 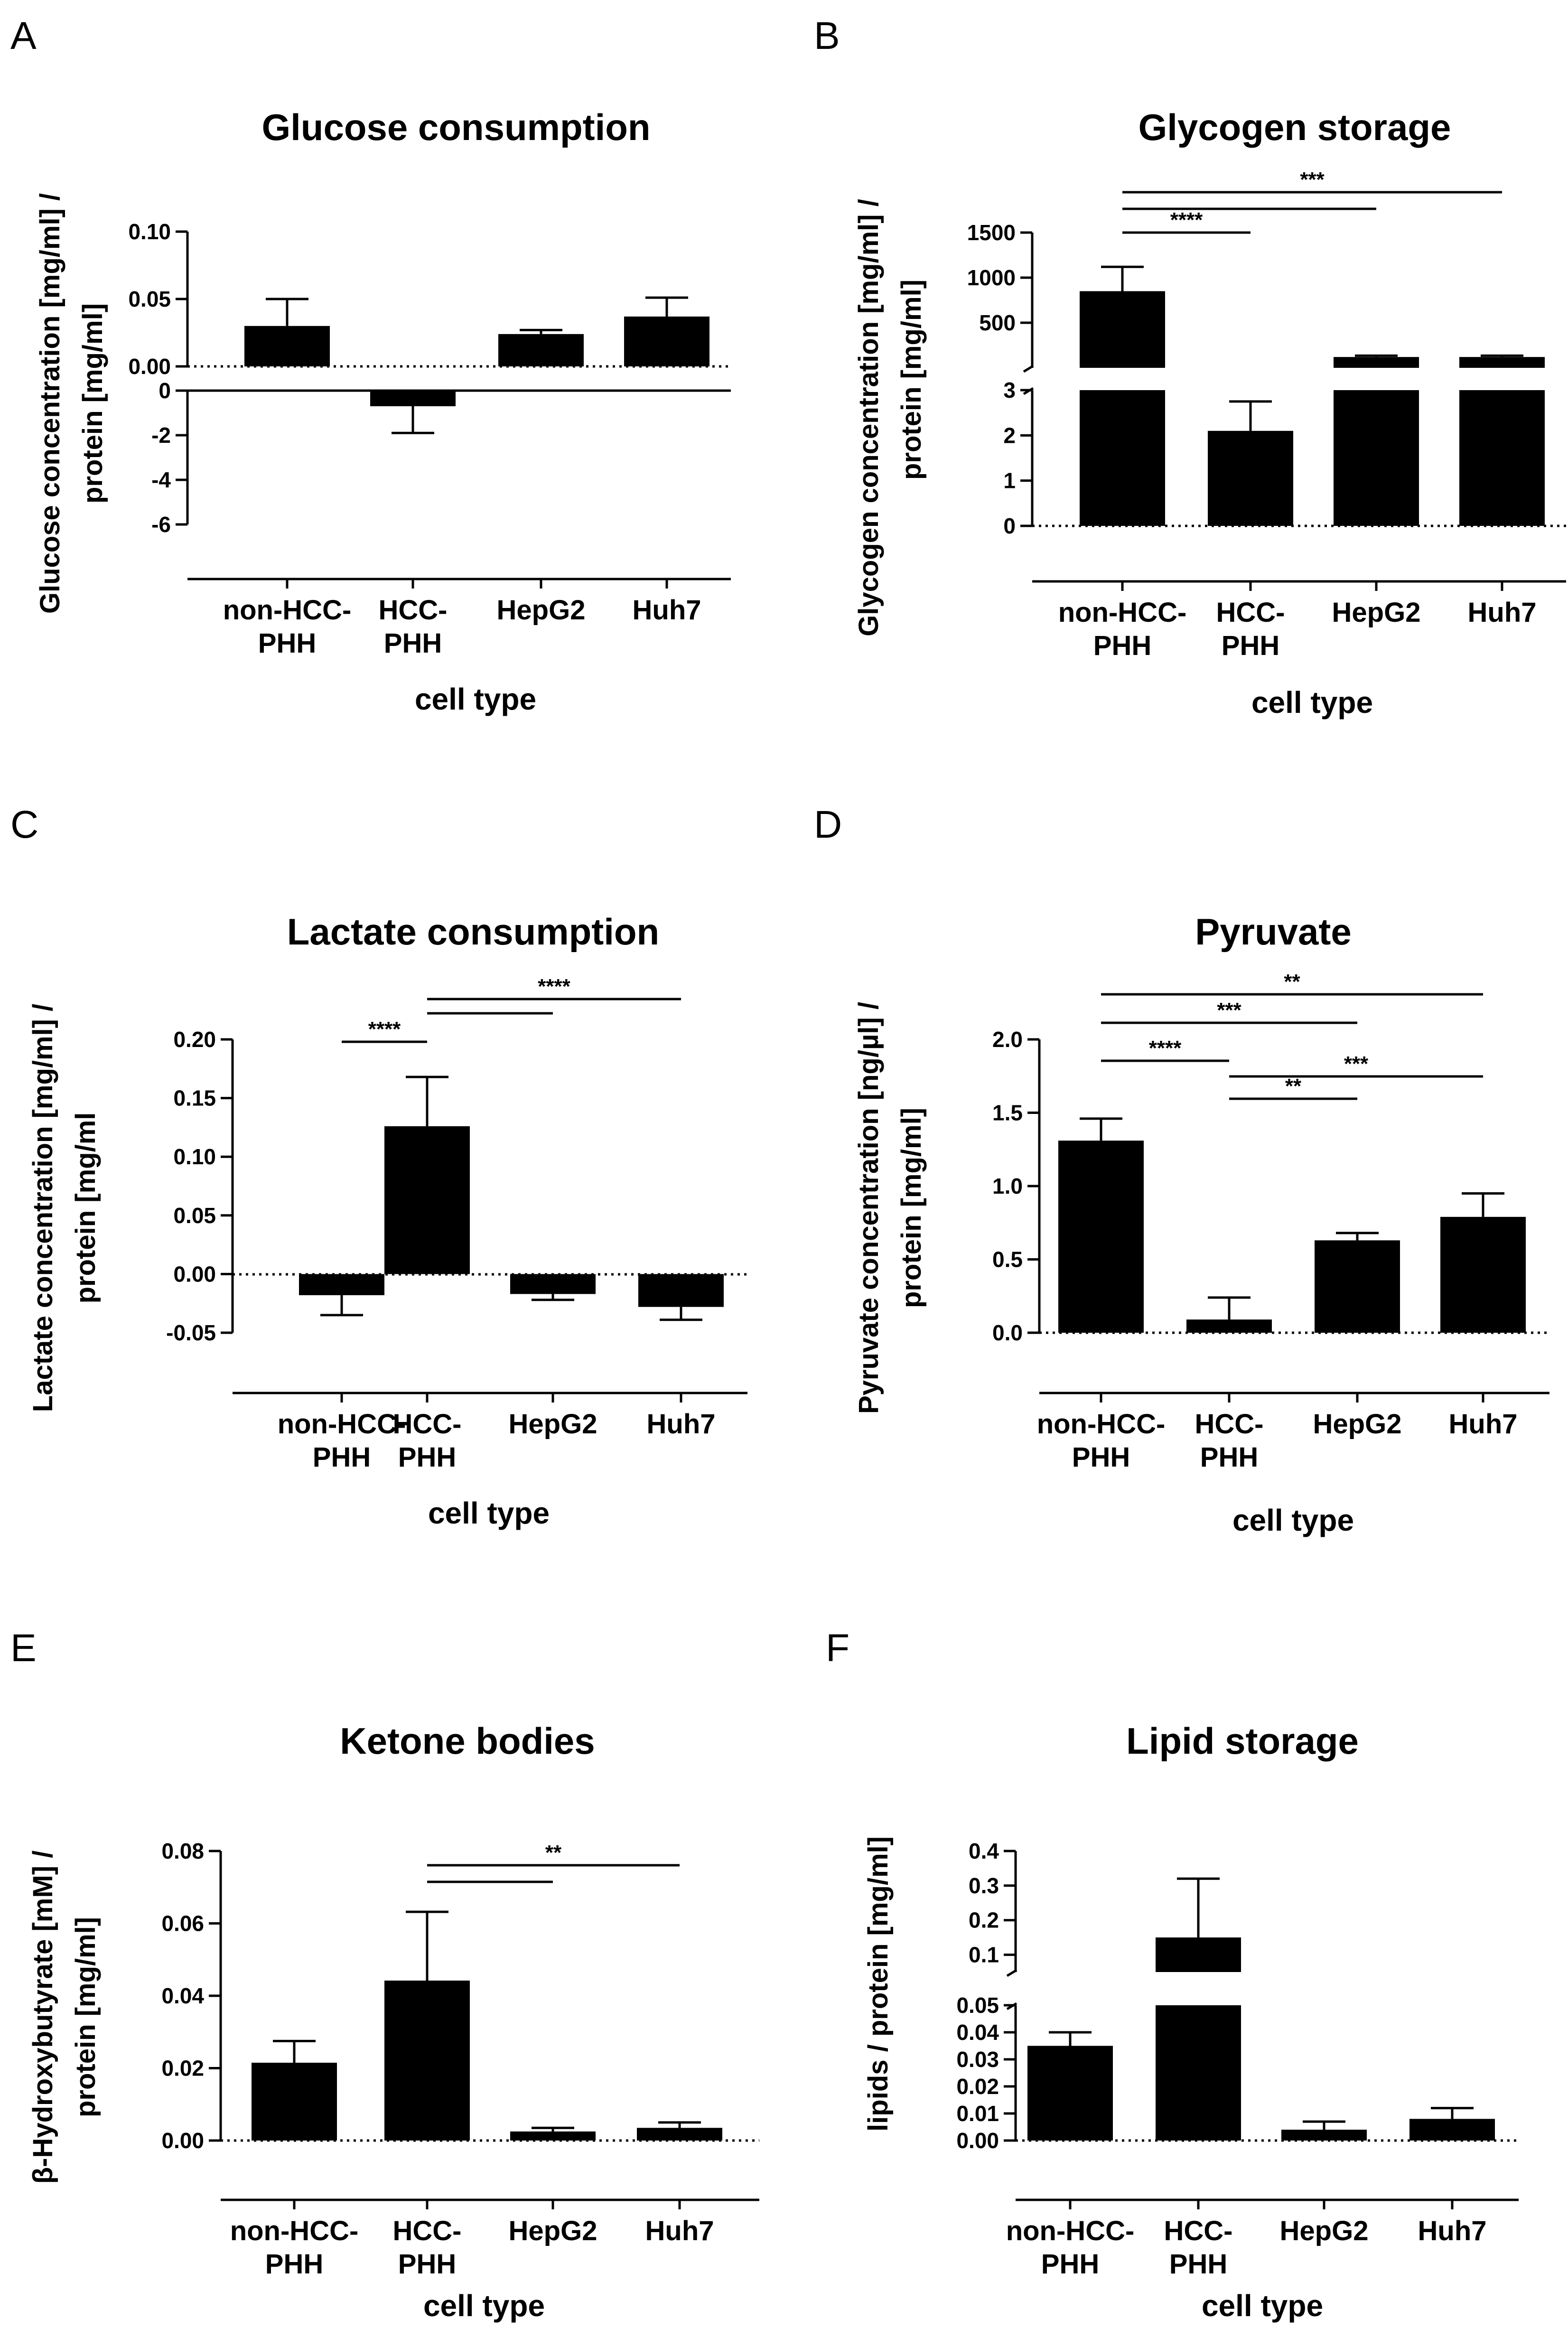 I want to click on y-tick-label: 0.03, so click(x=978, y=2059).